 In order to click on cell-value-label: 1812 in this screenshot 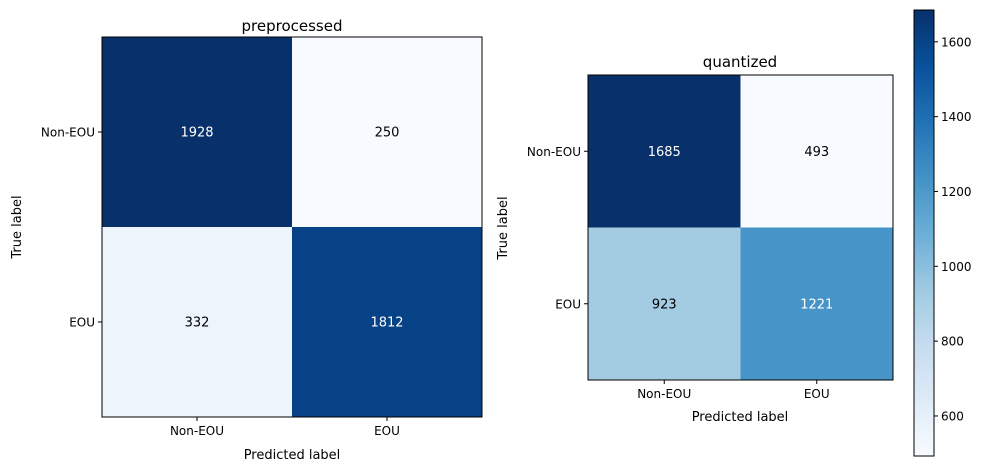, I will do `click(386, 323)`.